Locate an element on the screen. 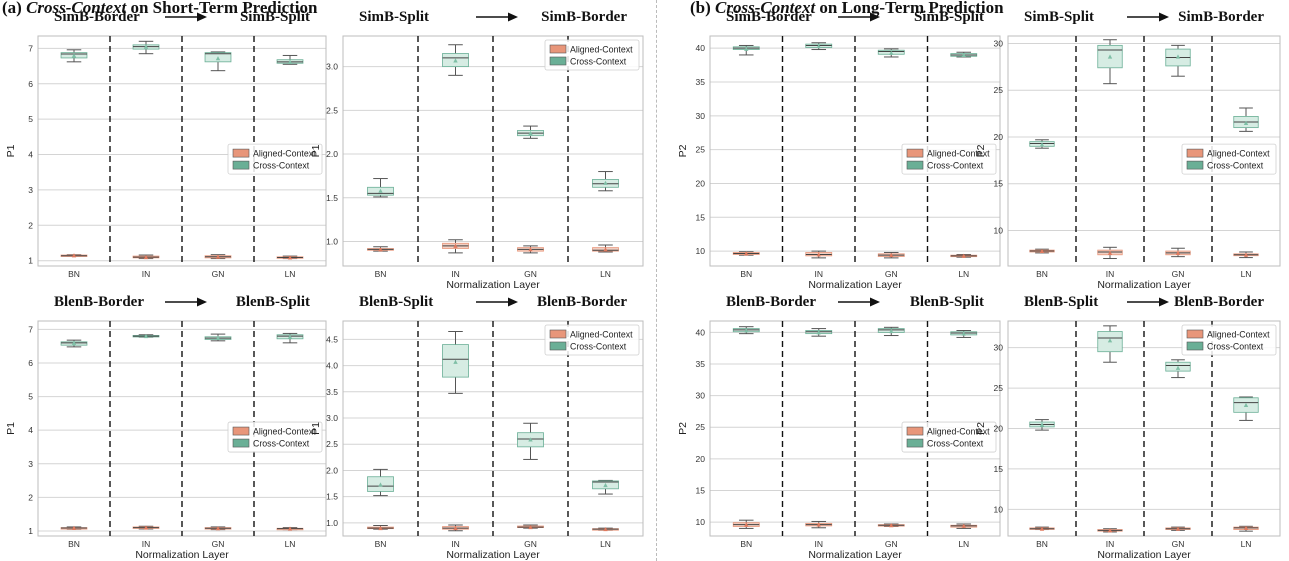 The height and width of the screenshot is (561, 1289). y-tick-label: 1.5 is located at coordinates (332, 497).